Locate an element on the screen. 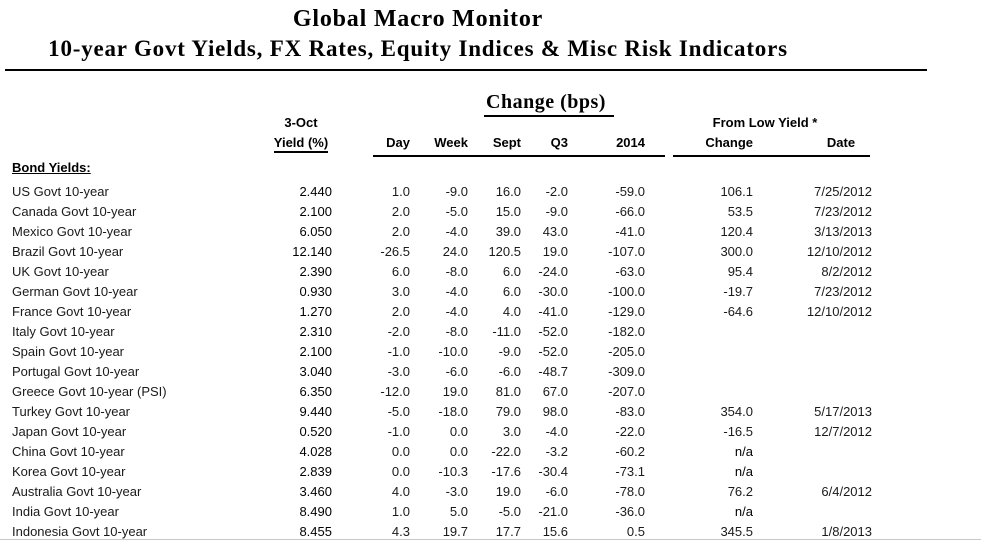  cell-from-low-change: 53.5 is located at coordinates (740, 211).